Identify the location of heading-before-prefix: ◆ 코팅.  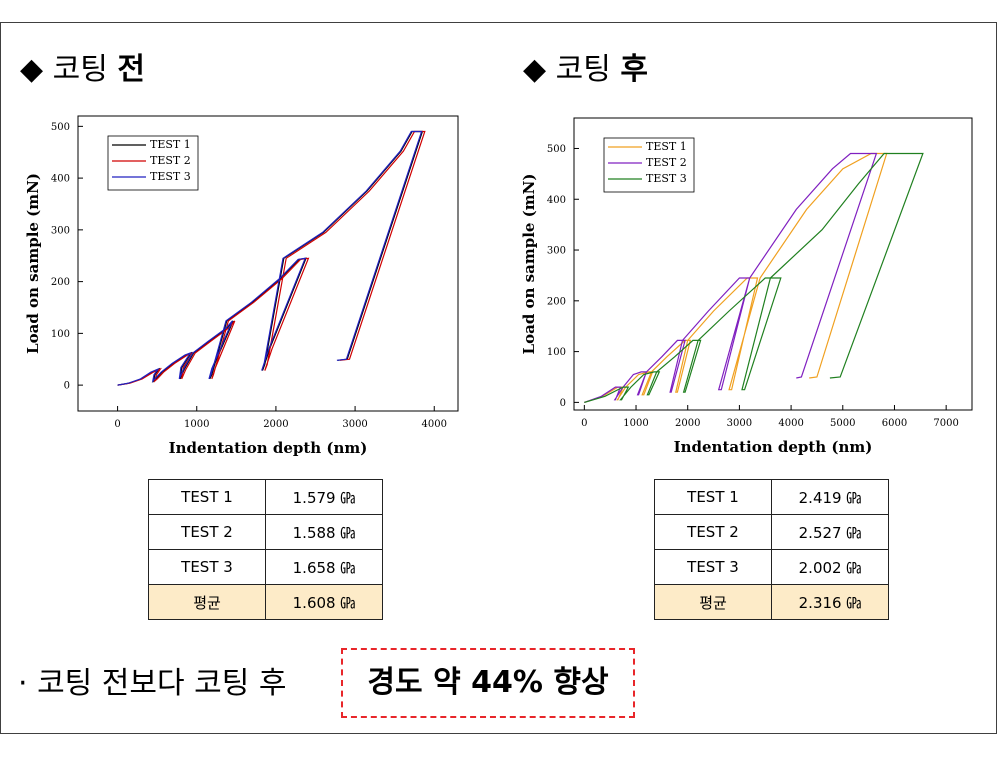
(64, 69).